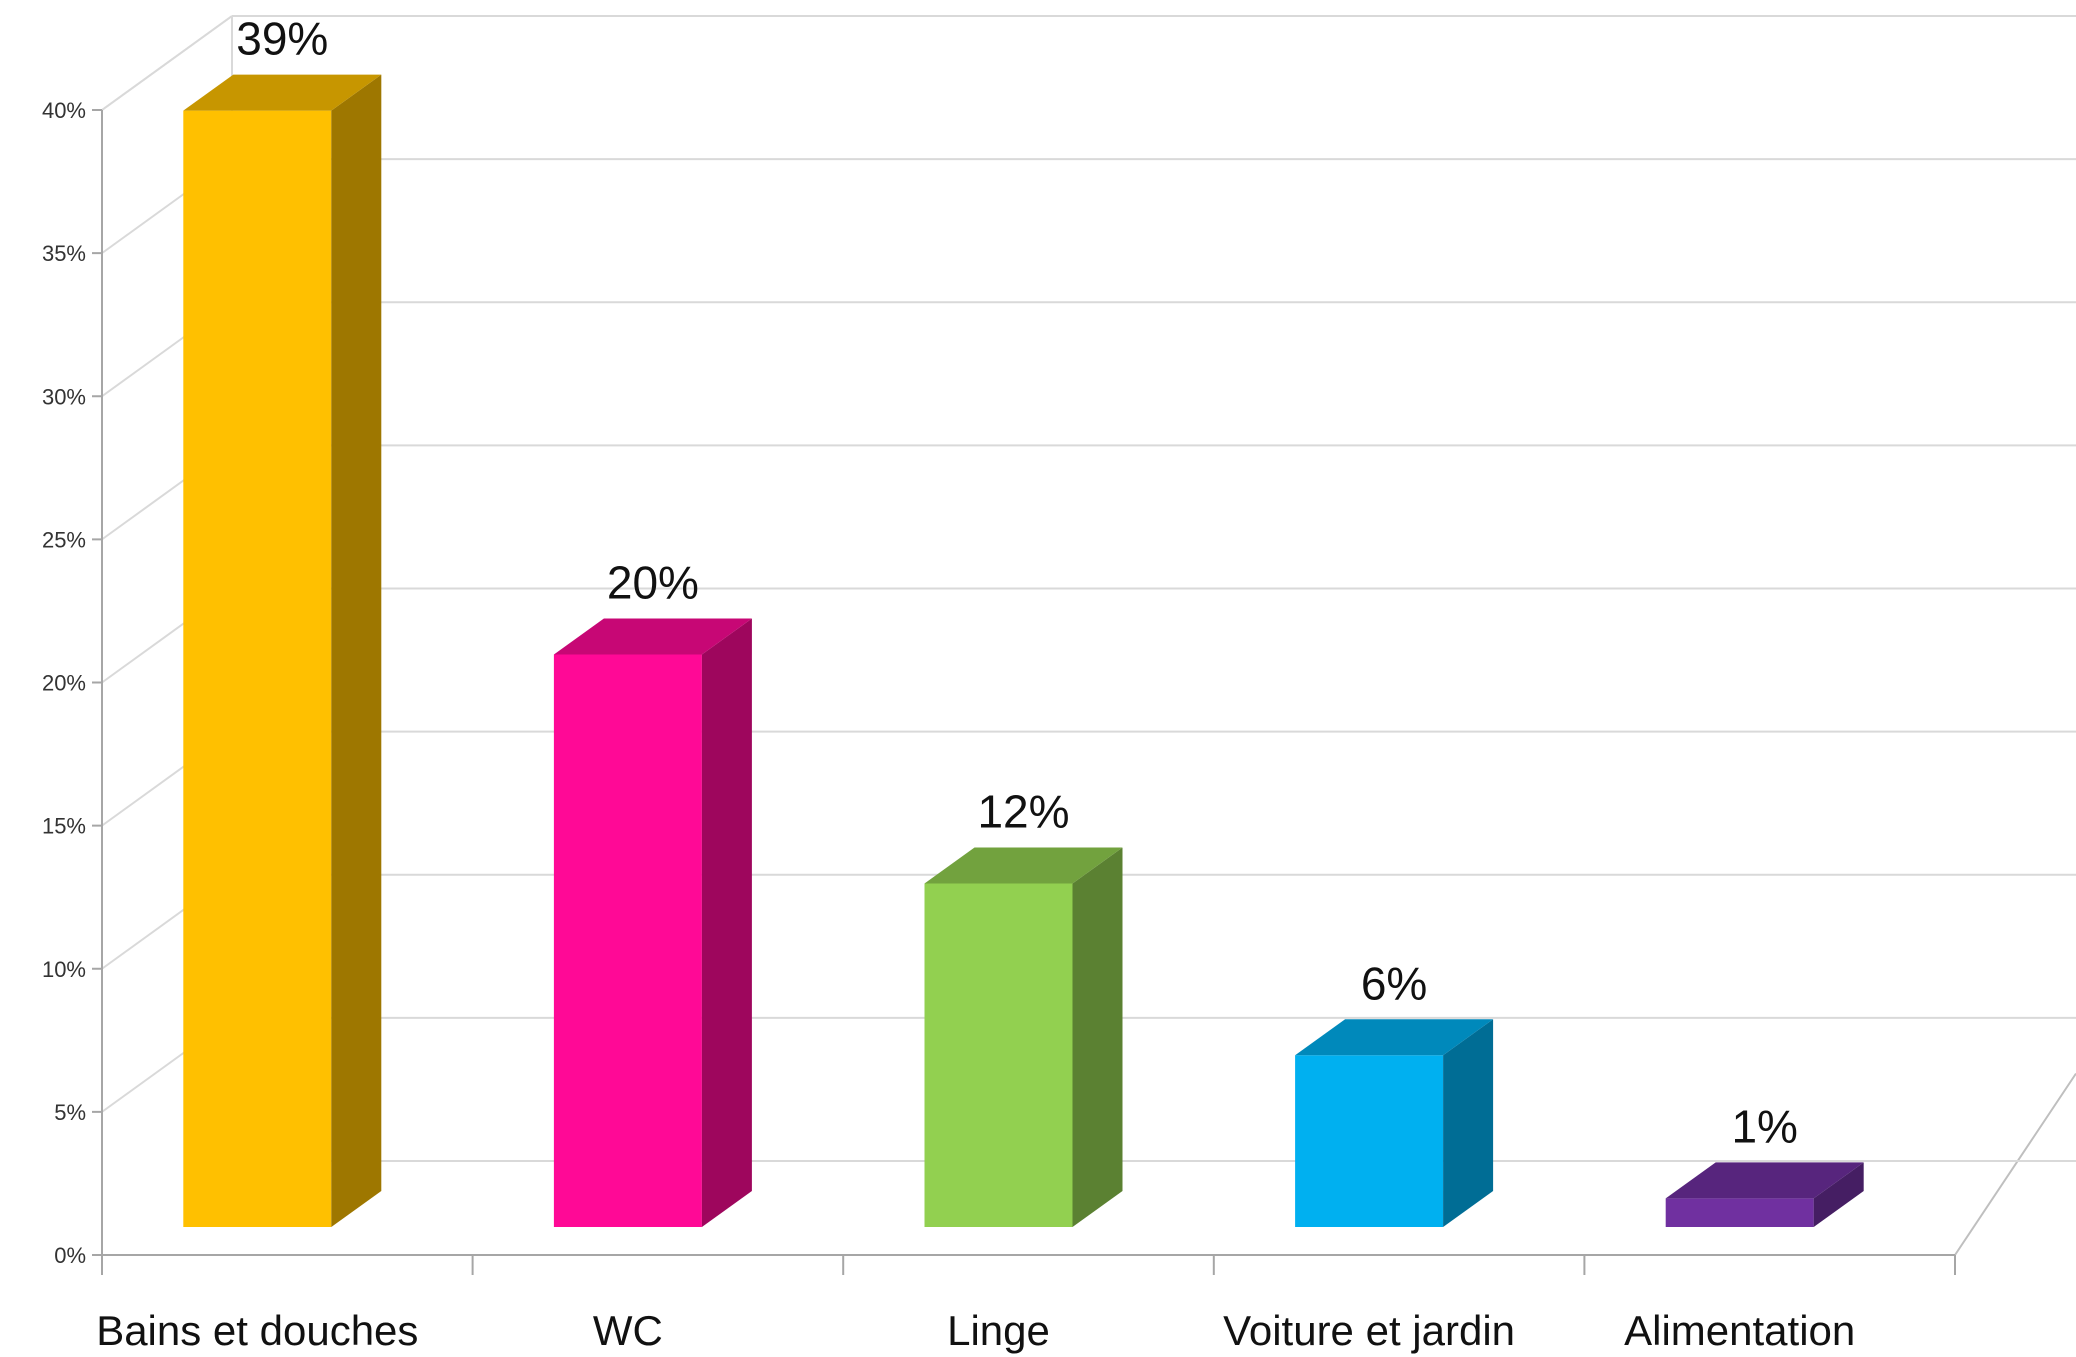 This screenshot has height=1357, width=2076. Describe the element at coordinates (257, 1330) in the screenshot. I see `category-label: Bains et douches` at that location.